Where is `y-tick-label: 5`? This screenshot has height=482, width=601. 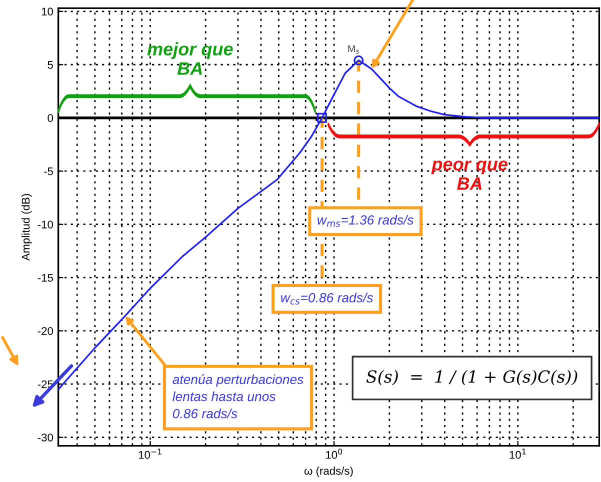
y-tick-label: 5 is located at coordinates (50, 65).